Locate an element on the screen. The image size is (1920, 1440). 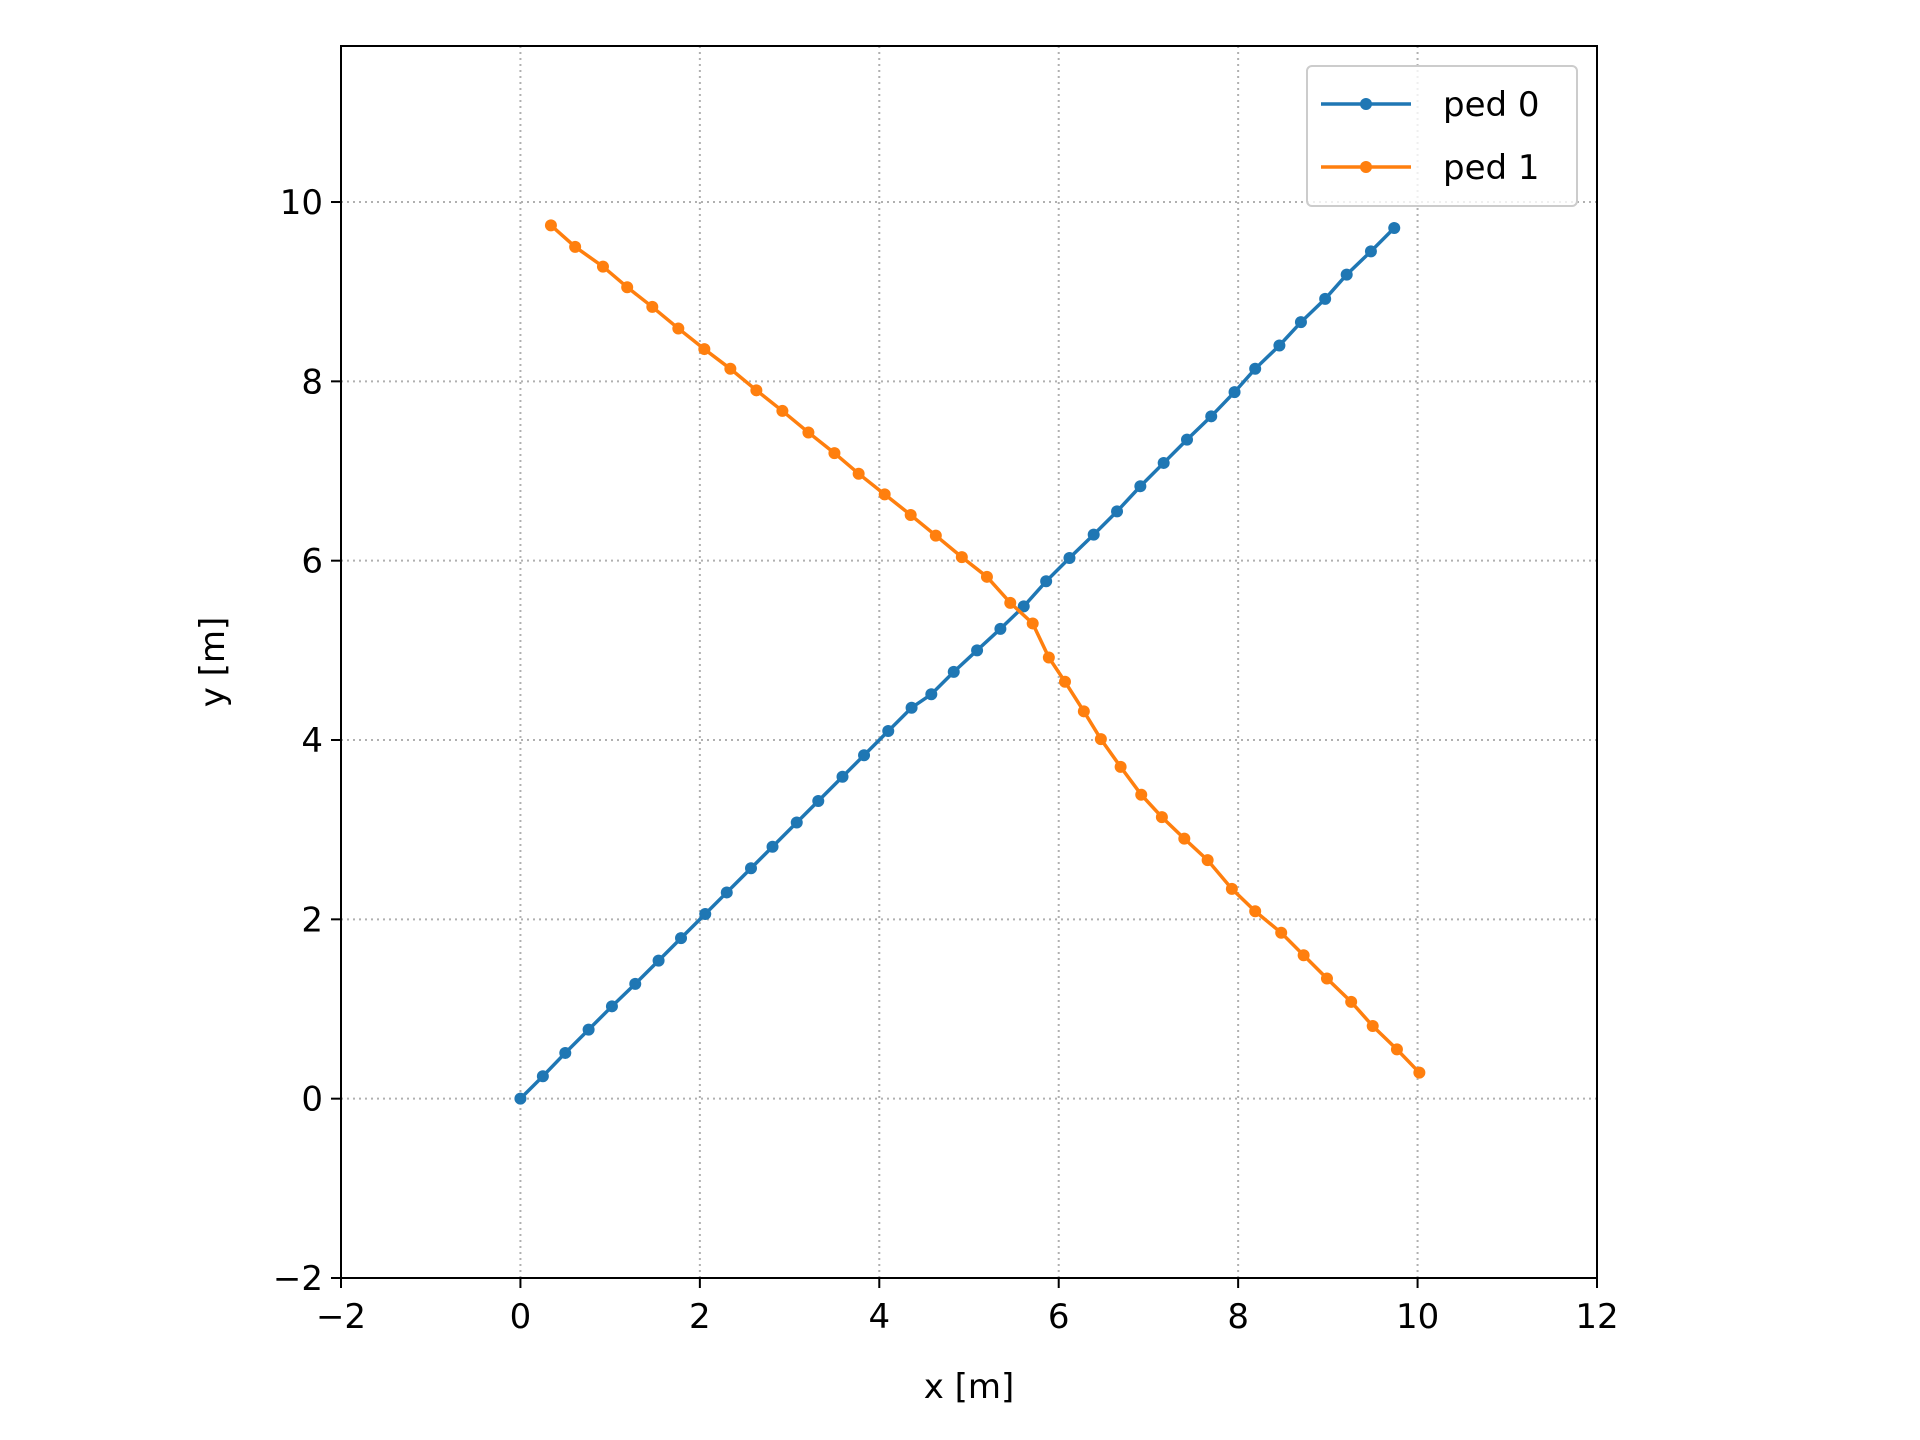
x-tick-label: 12 is located at coordinates (1596, 1317).